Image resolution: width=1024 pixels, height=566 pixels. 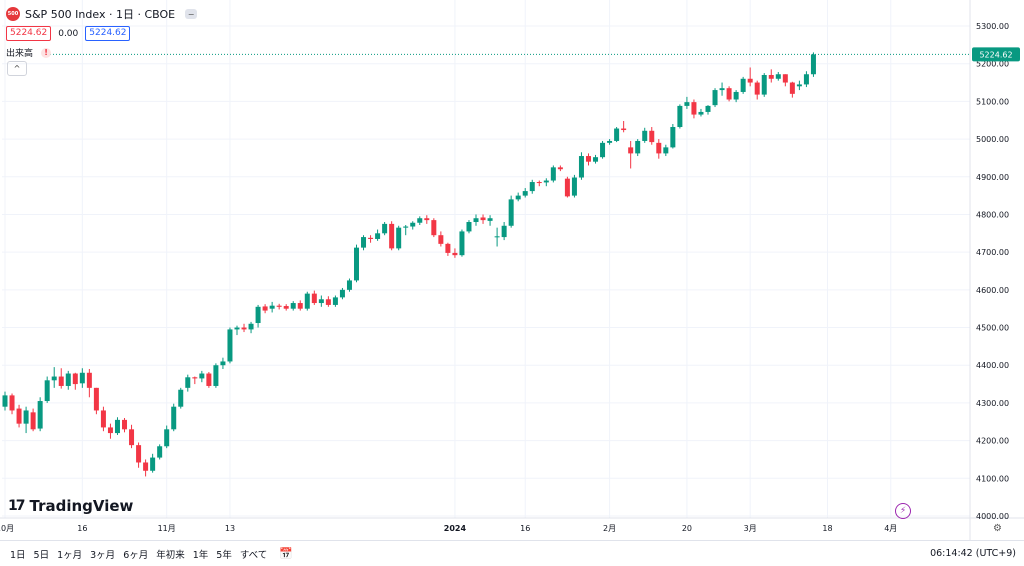 What do you see at coordinates (70, 506) in the screenshot?
I see `tradingview-logo: 17 TradingView` at bounding box center [70, 506].